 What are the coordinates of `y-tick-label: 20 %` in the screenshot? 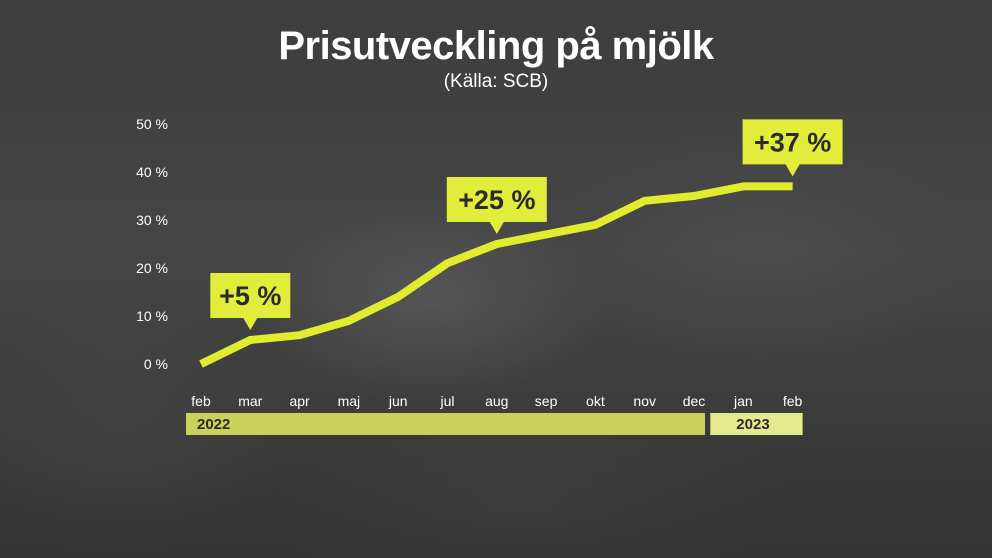 It's located at (152, 268).